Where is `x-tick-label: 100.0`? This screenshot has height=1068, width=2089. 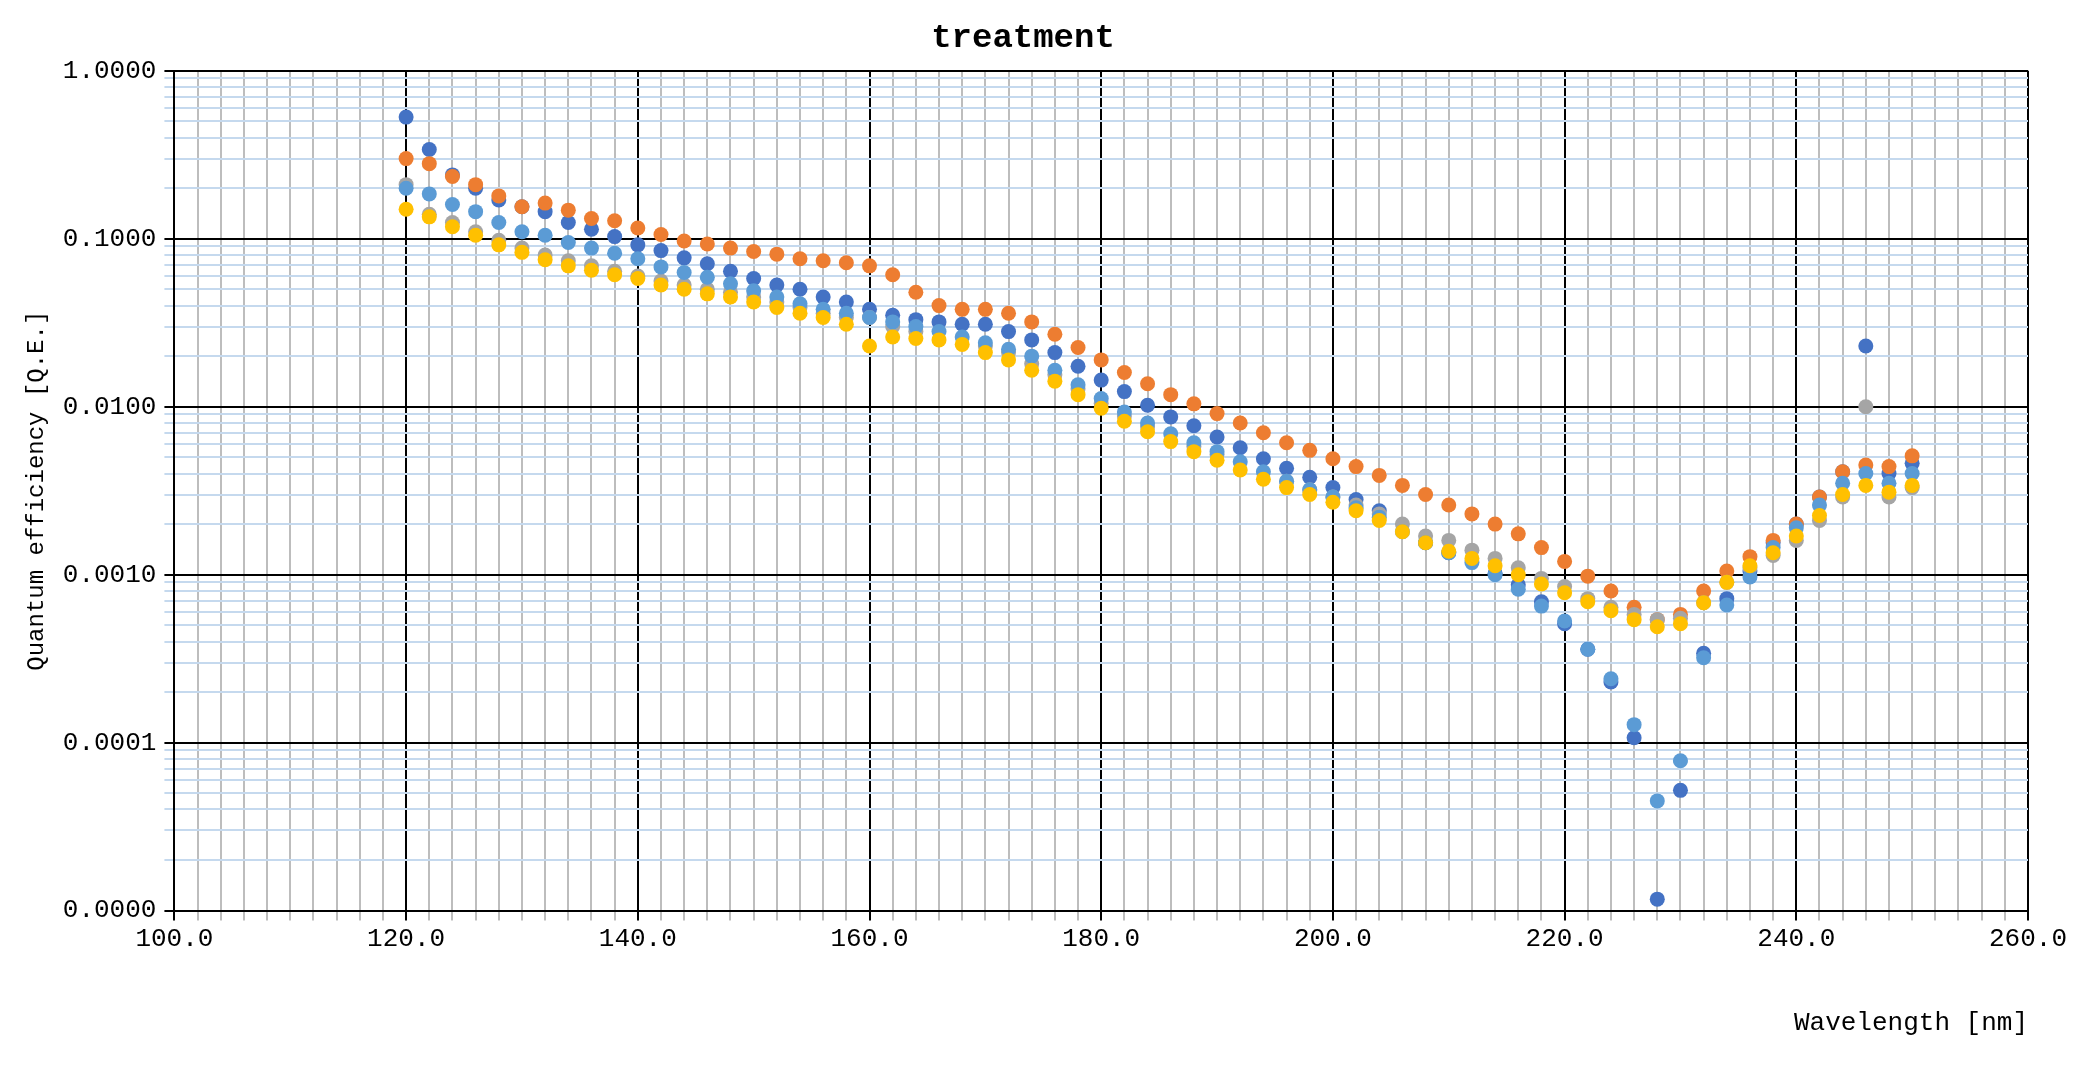 x-tick-label: 100.0 is located at coordinates (174, 939).